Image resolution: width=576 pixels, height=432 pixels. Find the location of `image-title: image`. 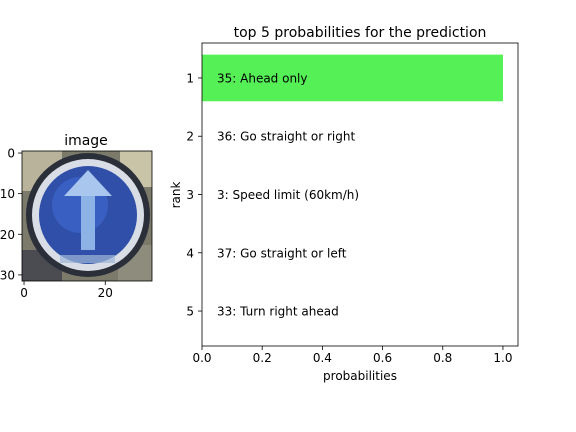

image-title: image is located at coordinates (86, 141).